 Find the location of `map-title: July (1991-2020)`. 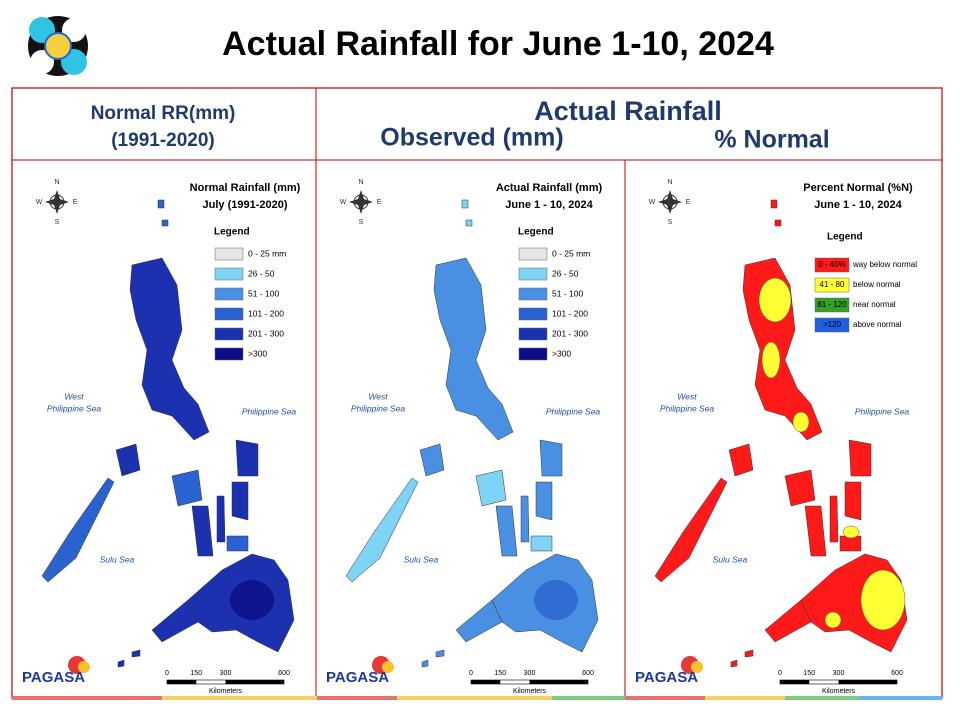

map-title: July (1991-2020) is located at coordinates (245, 205).